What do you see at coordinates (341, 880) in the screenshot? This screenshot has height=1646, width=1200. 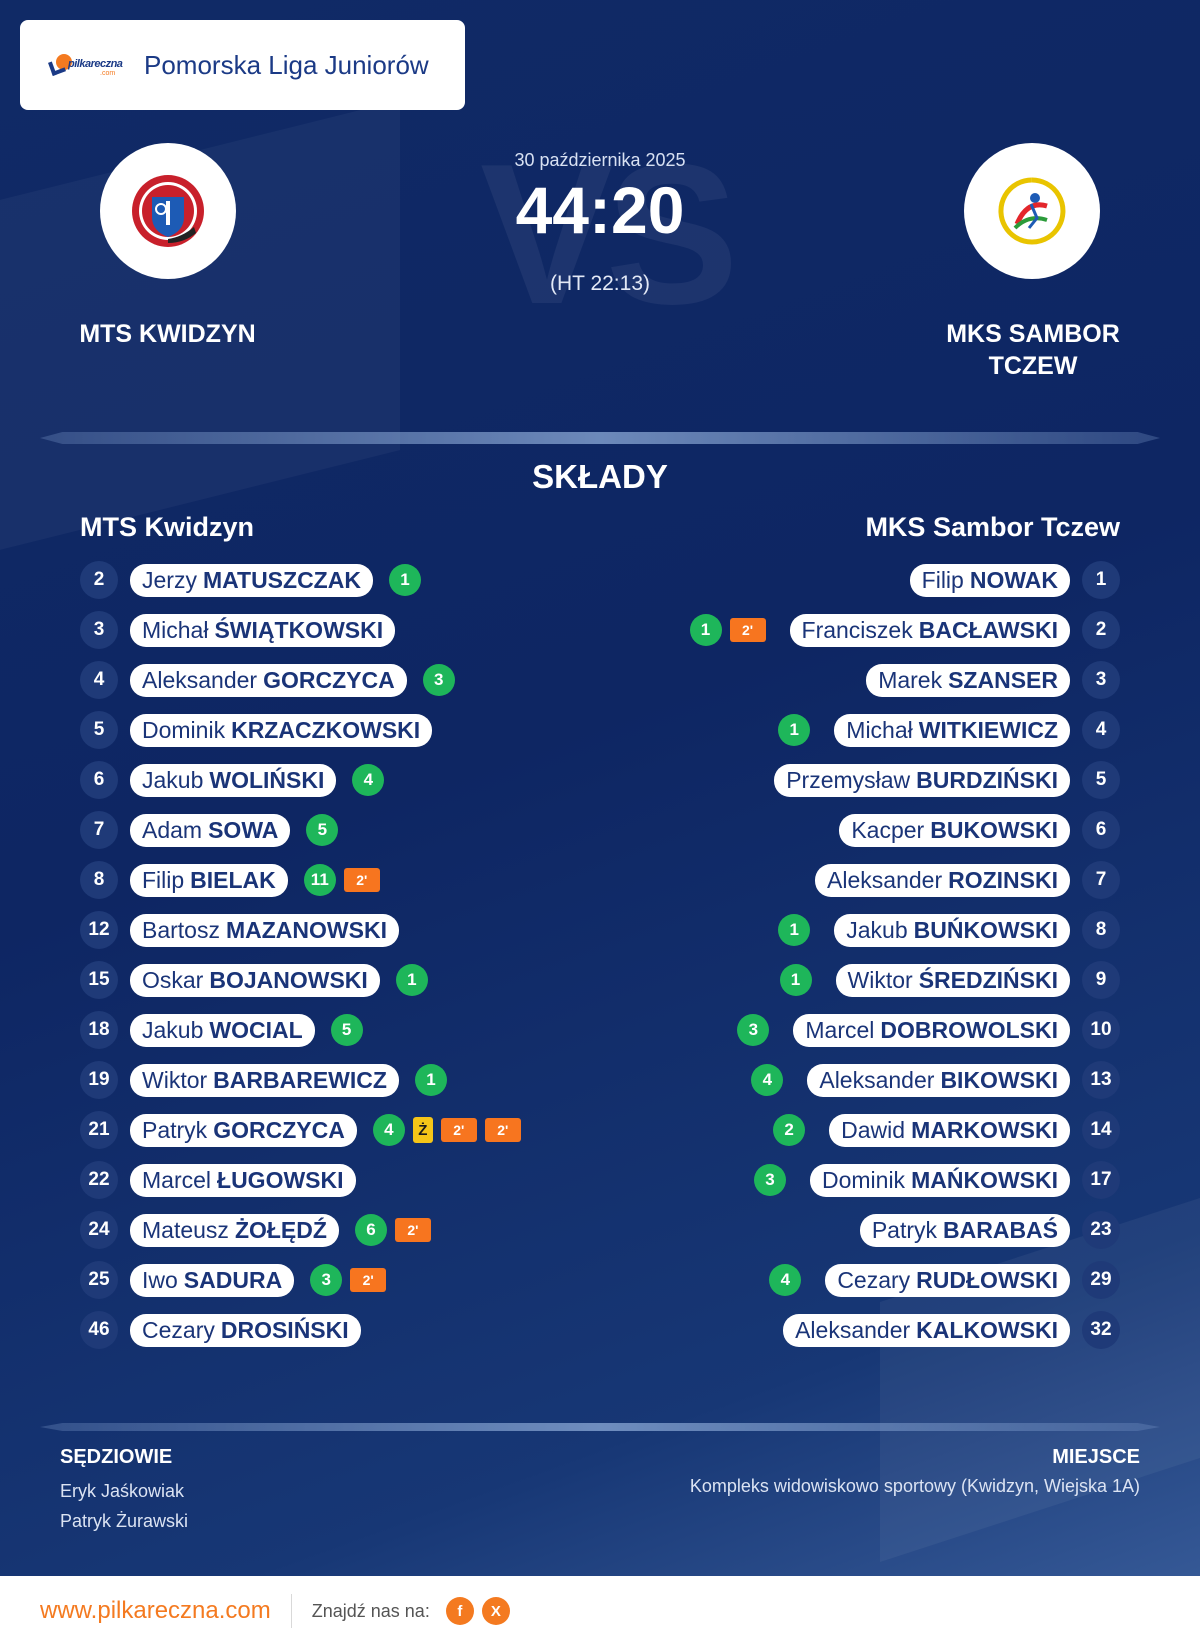 I see `player-stats: 11 2'` at bounding box center [341, 880].